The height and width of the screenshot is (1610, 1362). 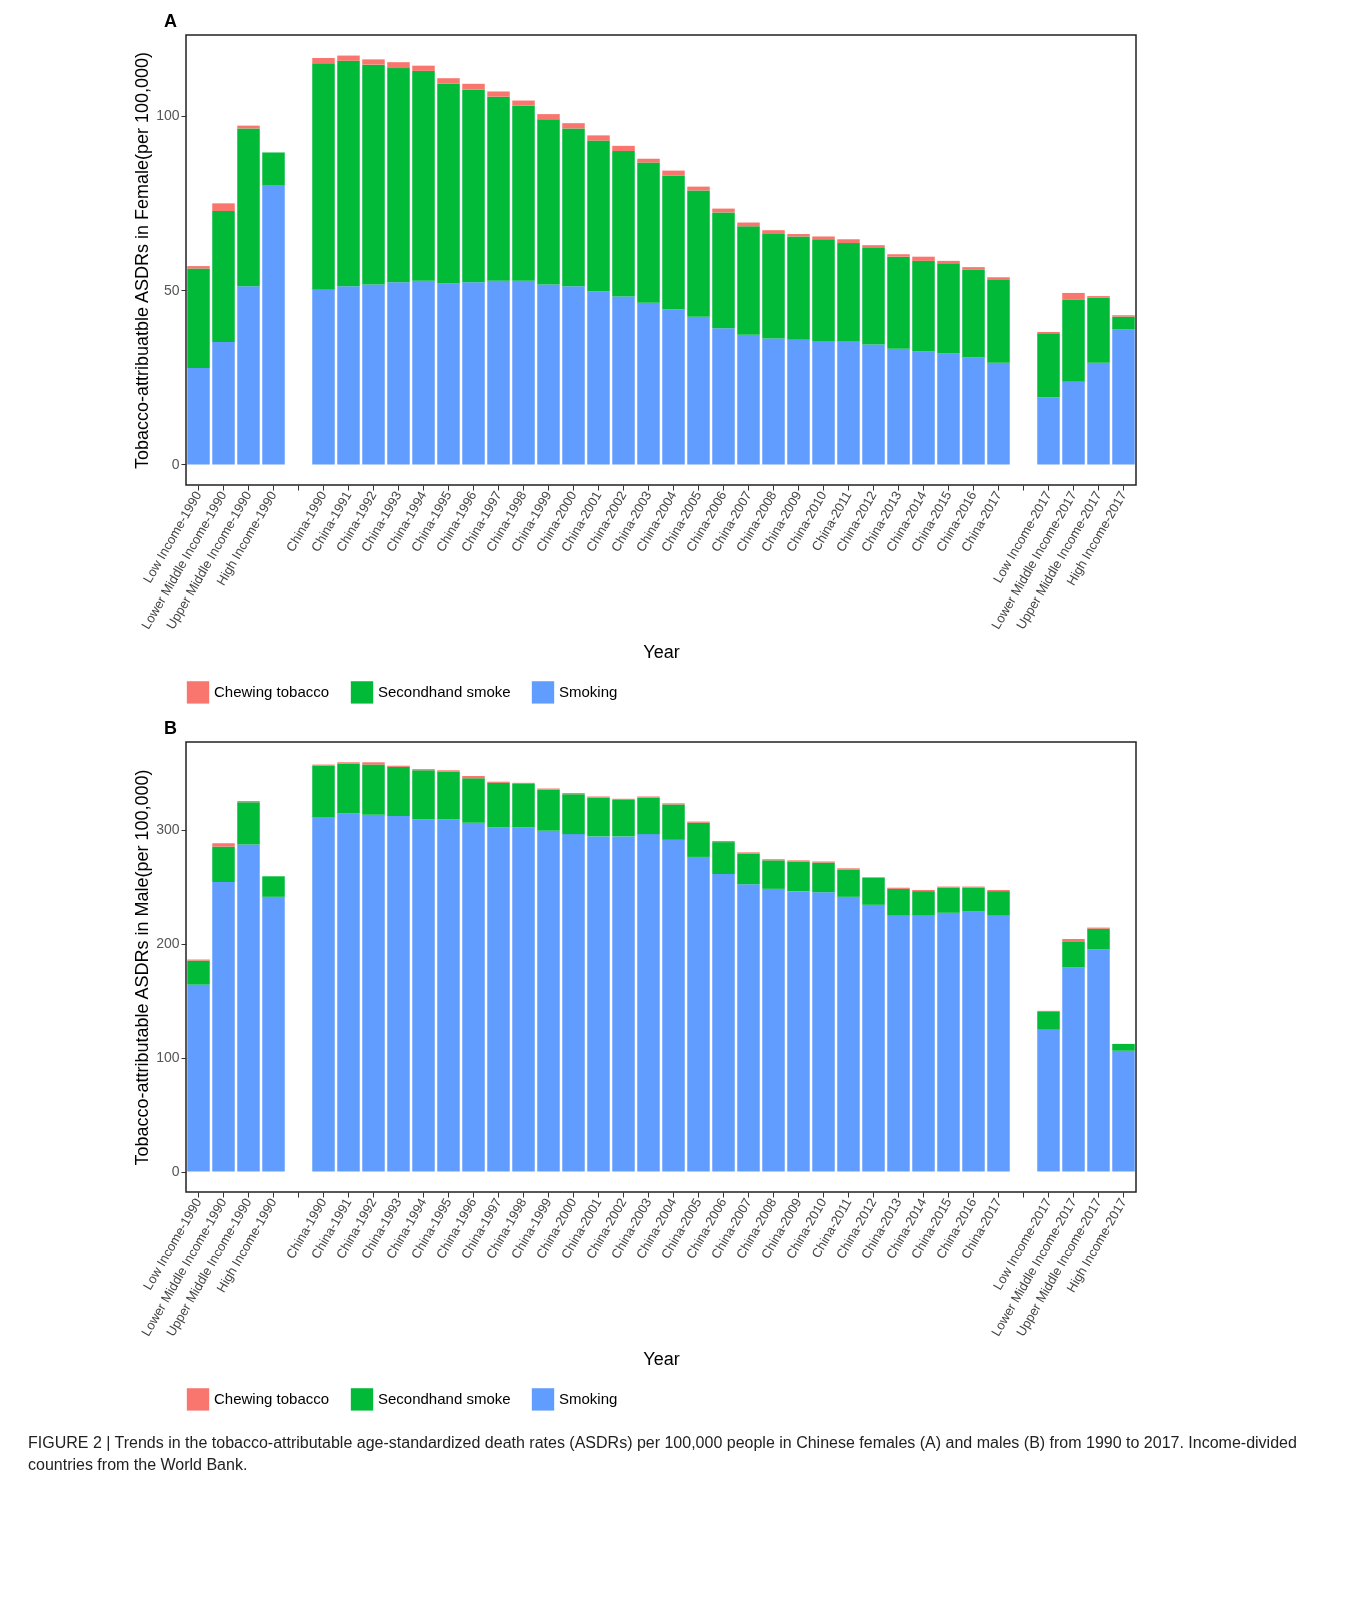 What do you see at coordinates (588, 692) in the screenshot?
I see `legend-label: Smoking` at bounding box center [588, 692].